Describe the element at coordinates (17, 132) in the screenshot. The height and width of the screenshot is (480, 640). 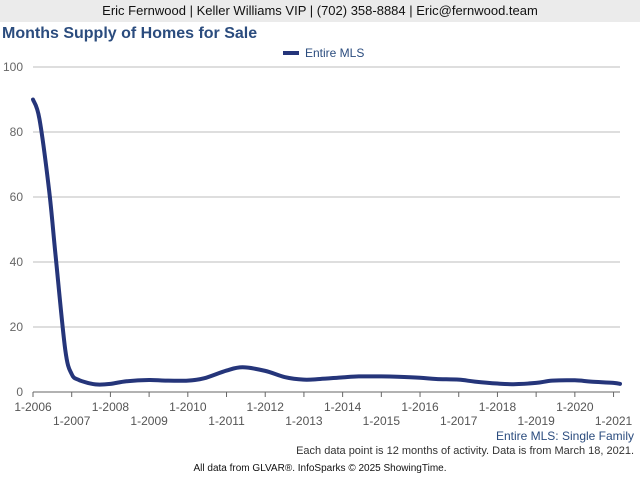
I see `y-tick-label: 80` at that location.